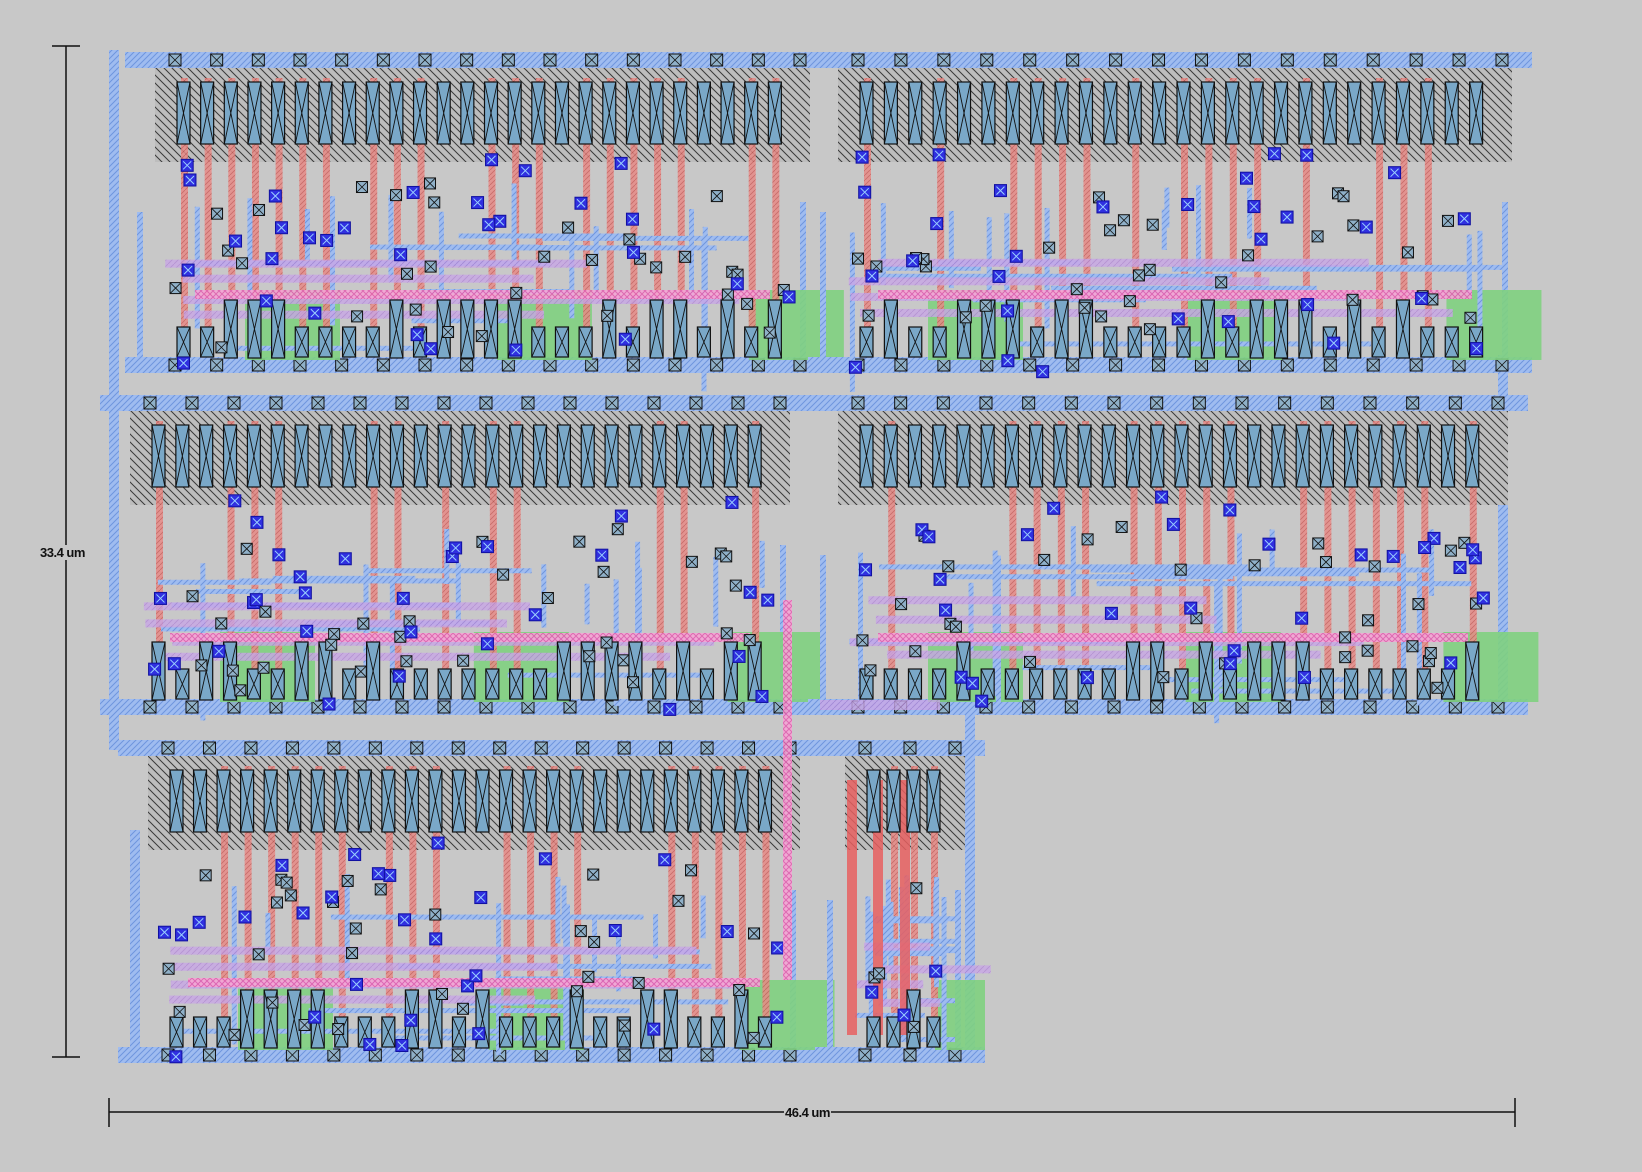 Image resolution: width=1642 pixels, height=1172 pixels. I want to click on block-2a, so click(461, 558).